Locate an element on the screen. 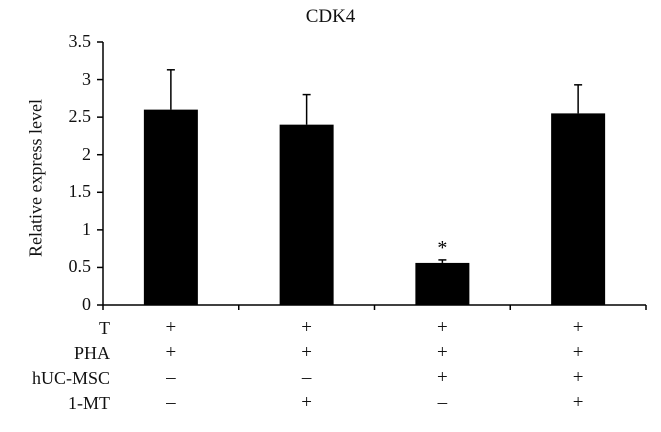 This screenshot has height=432, width=661. y-tick-label: 0.5 is located at coordinates (80, 266).